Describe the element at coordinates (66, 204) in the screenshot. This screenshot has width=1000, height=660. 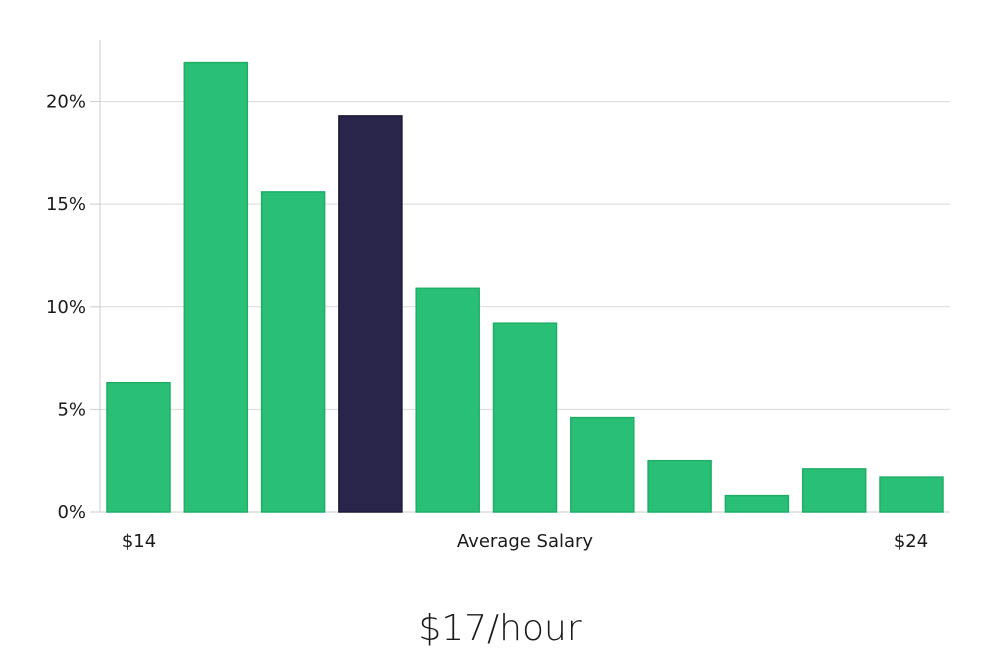
I see `y-tick-label: 15%` at that location.